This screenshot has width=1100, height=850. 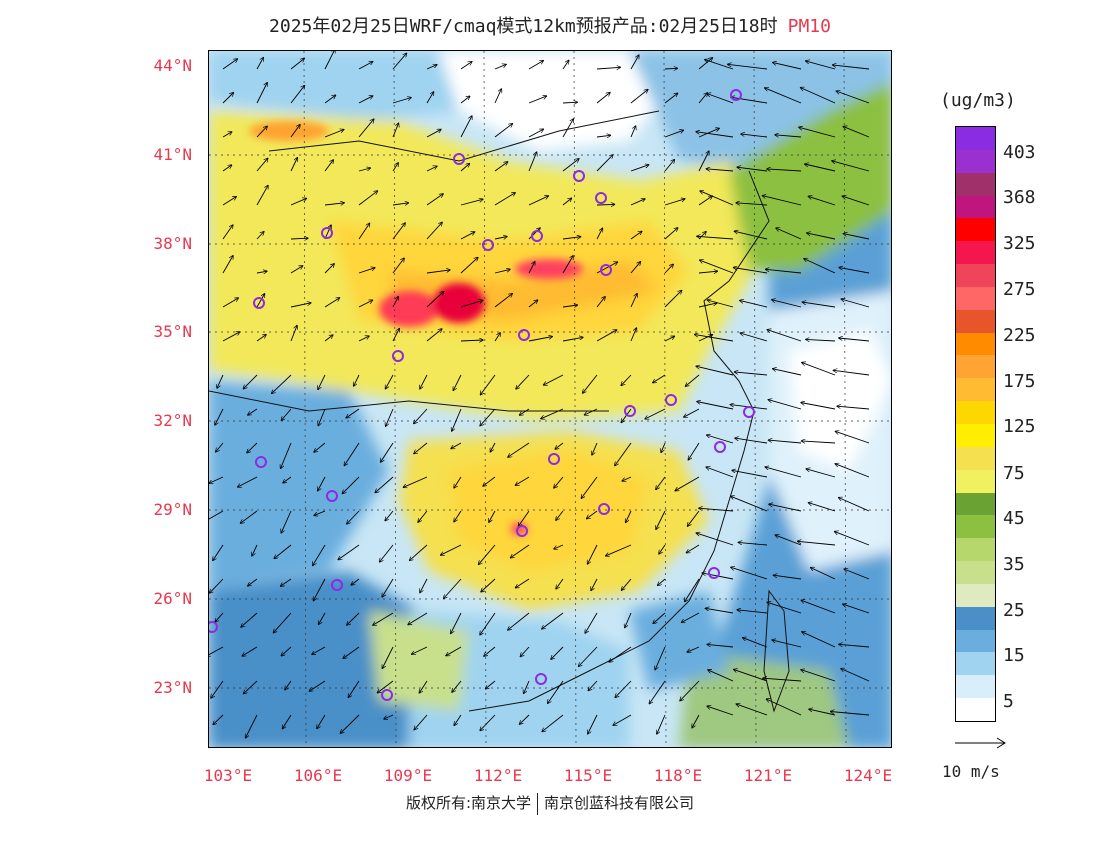 What do you see at coordinates (538, 803) in the screenshot?
I see `footer-separator` at bounding box center [538, 803].